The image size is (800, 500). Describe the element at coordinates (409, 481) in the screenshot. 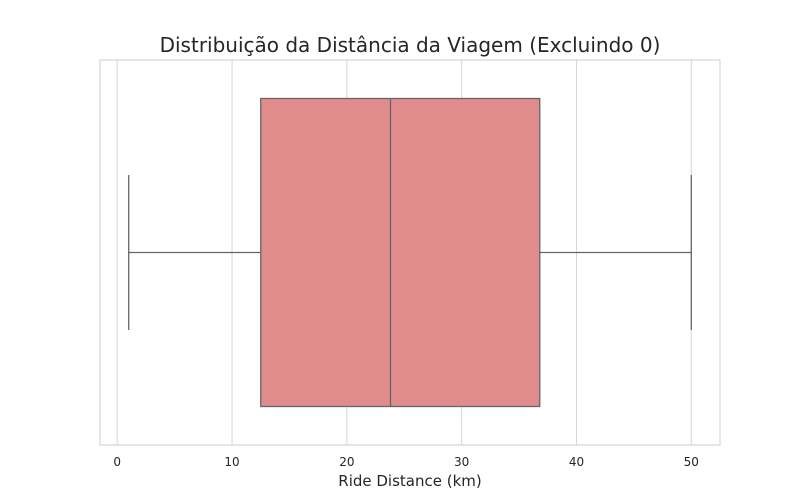

I see `x-axis-label: Ride Distance (km)` at that location.